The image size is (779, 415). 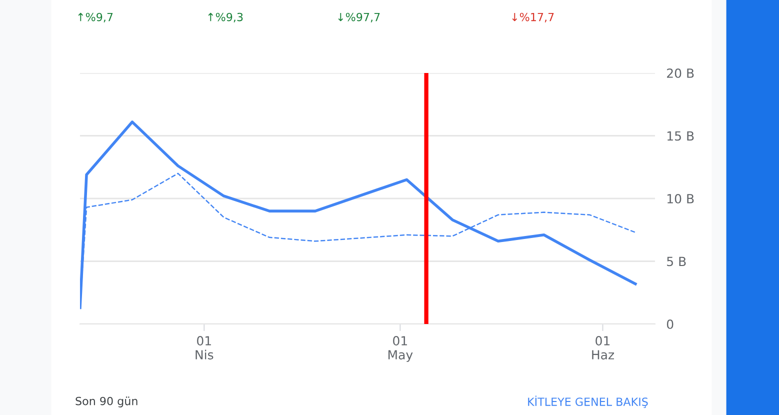 What do you see at coordinates (676, 261) in the screenshot?
I see `y-tick-label: 5 B` at bounding box center [676, 261].